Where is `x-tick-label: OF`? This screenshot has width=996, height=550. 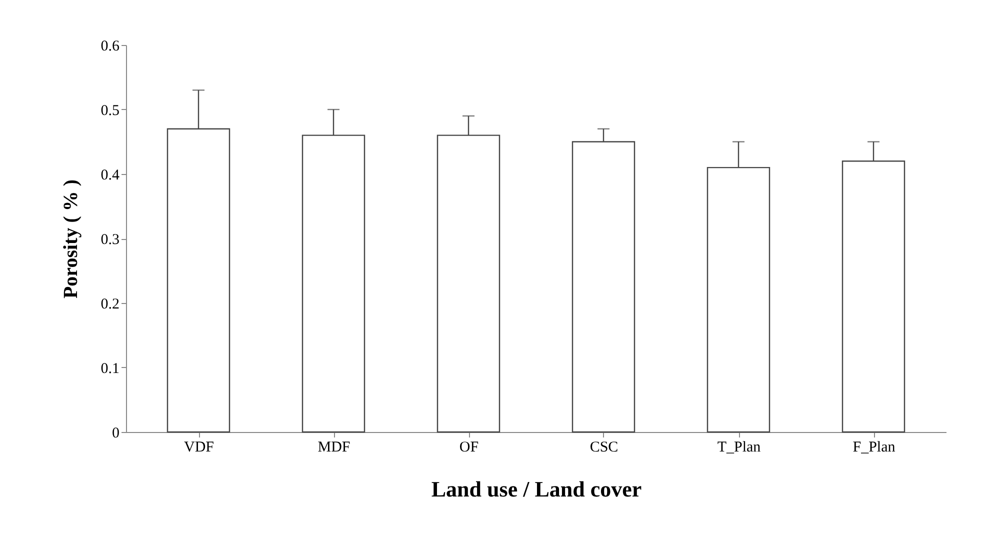
x-tick-label: OF is located at coordinates (469, 448).